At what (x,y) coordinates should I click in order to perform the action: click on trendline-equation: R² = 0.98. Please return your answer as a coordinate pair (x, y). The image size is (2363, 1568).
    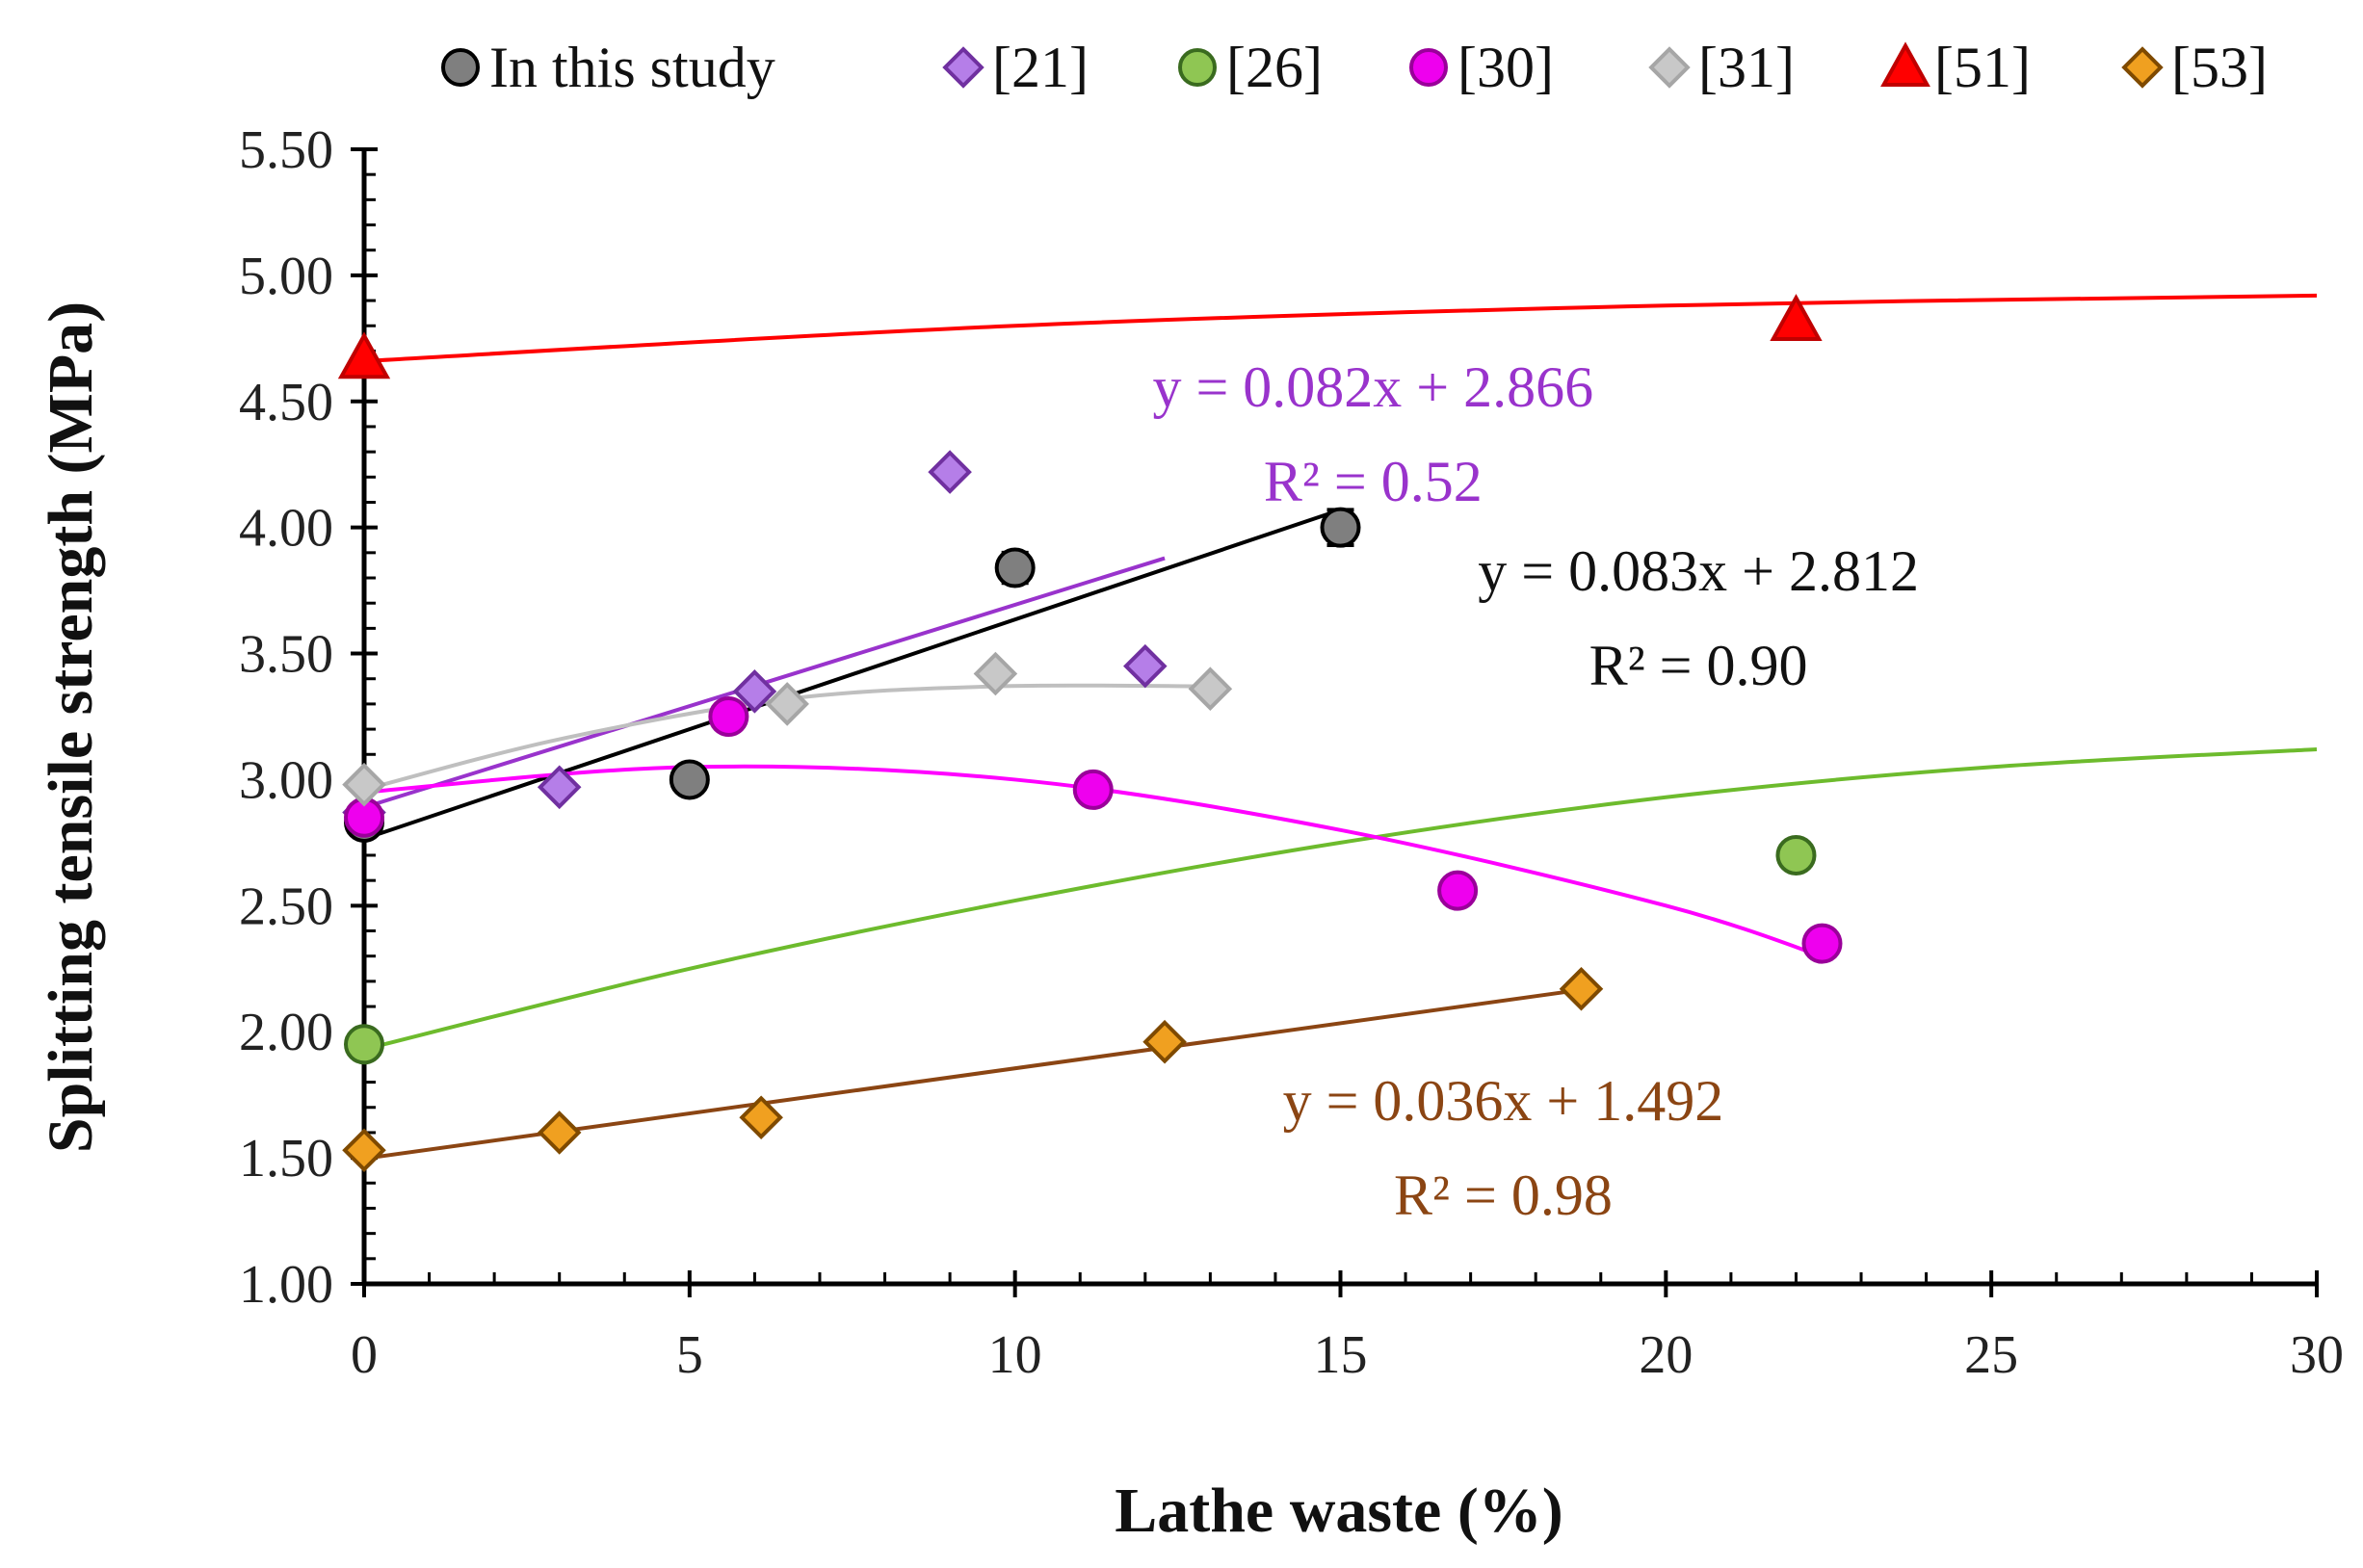
    Looking at the image, I should click on (1503, 1195).